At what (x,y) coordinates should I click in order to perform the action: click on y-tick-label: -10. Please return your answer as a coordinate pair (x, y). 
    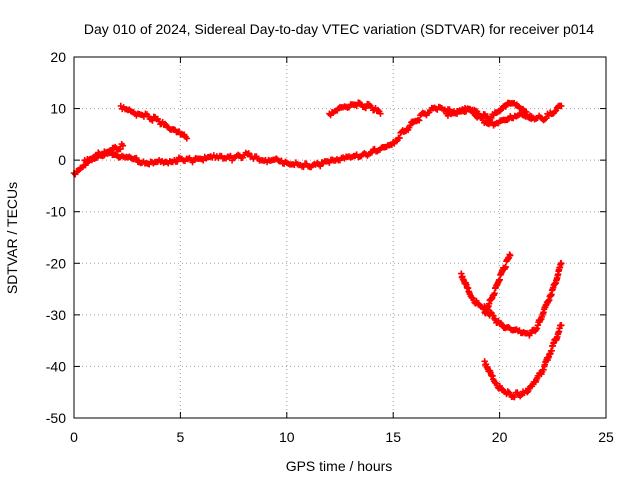
    Looking at the image, I should click on (56, 212).